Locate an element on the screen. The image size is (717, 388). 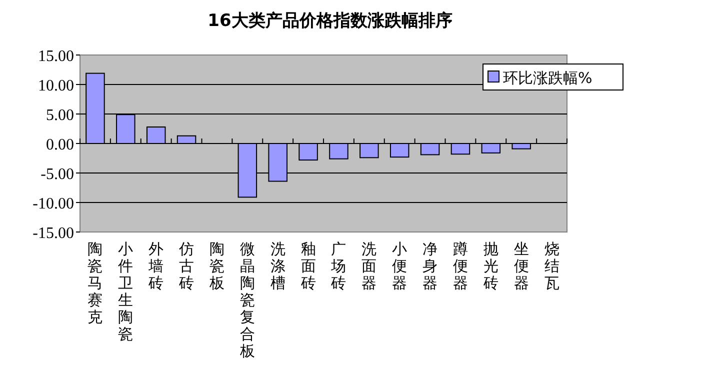
y-tick-label: -10.00 is located at coordinates (53, 204).